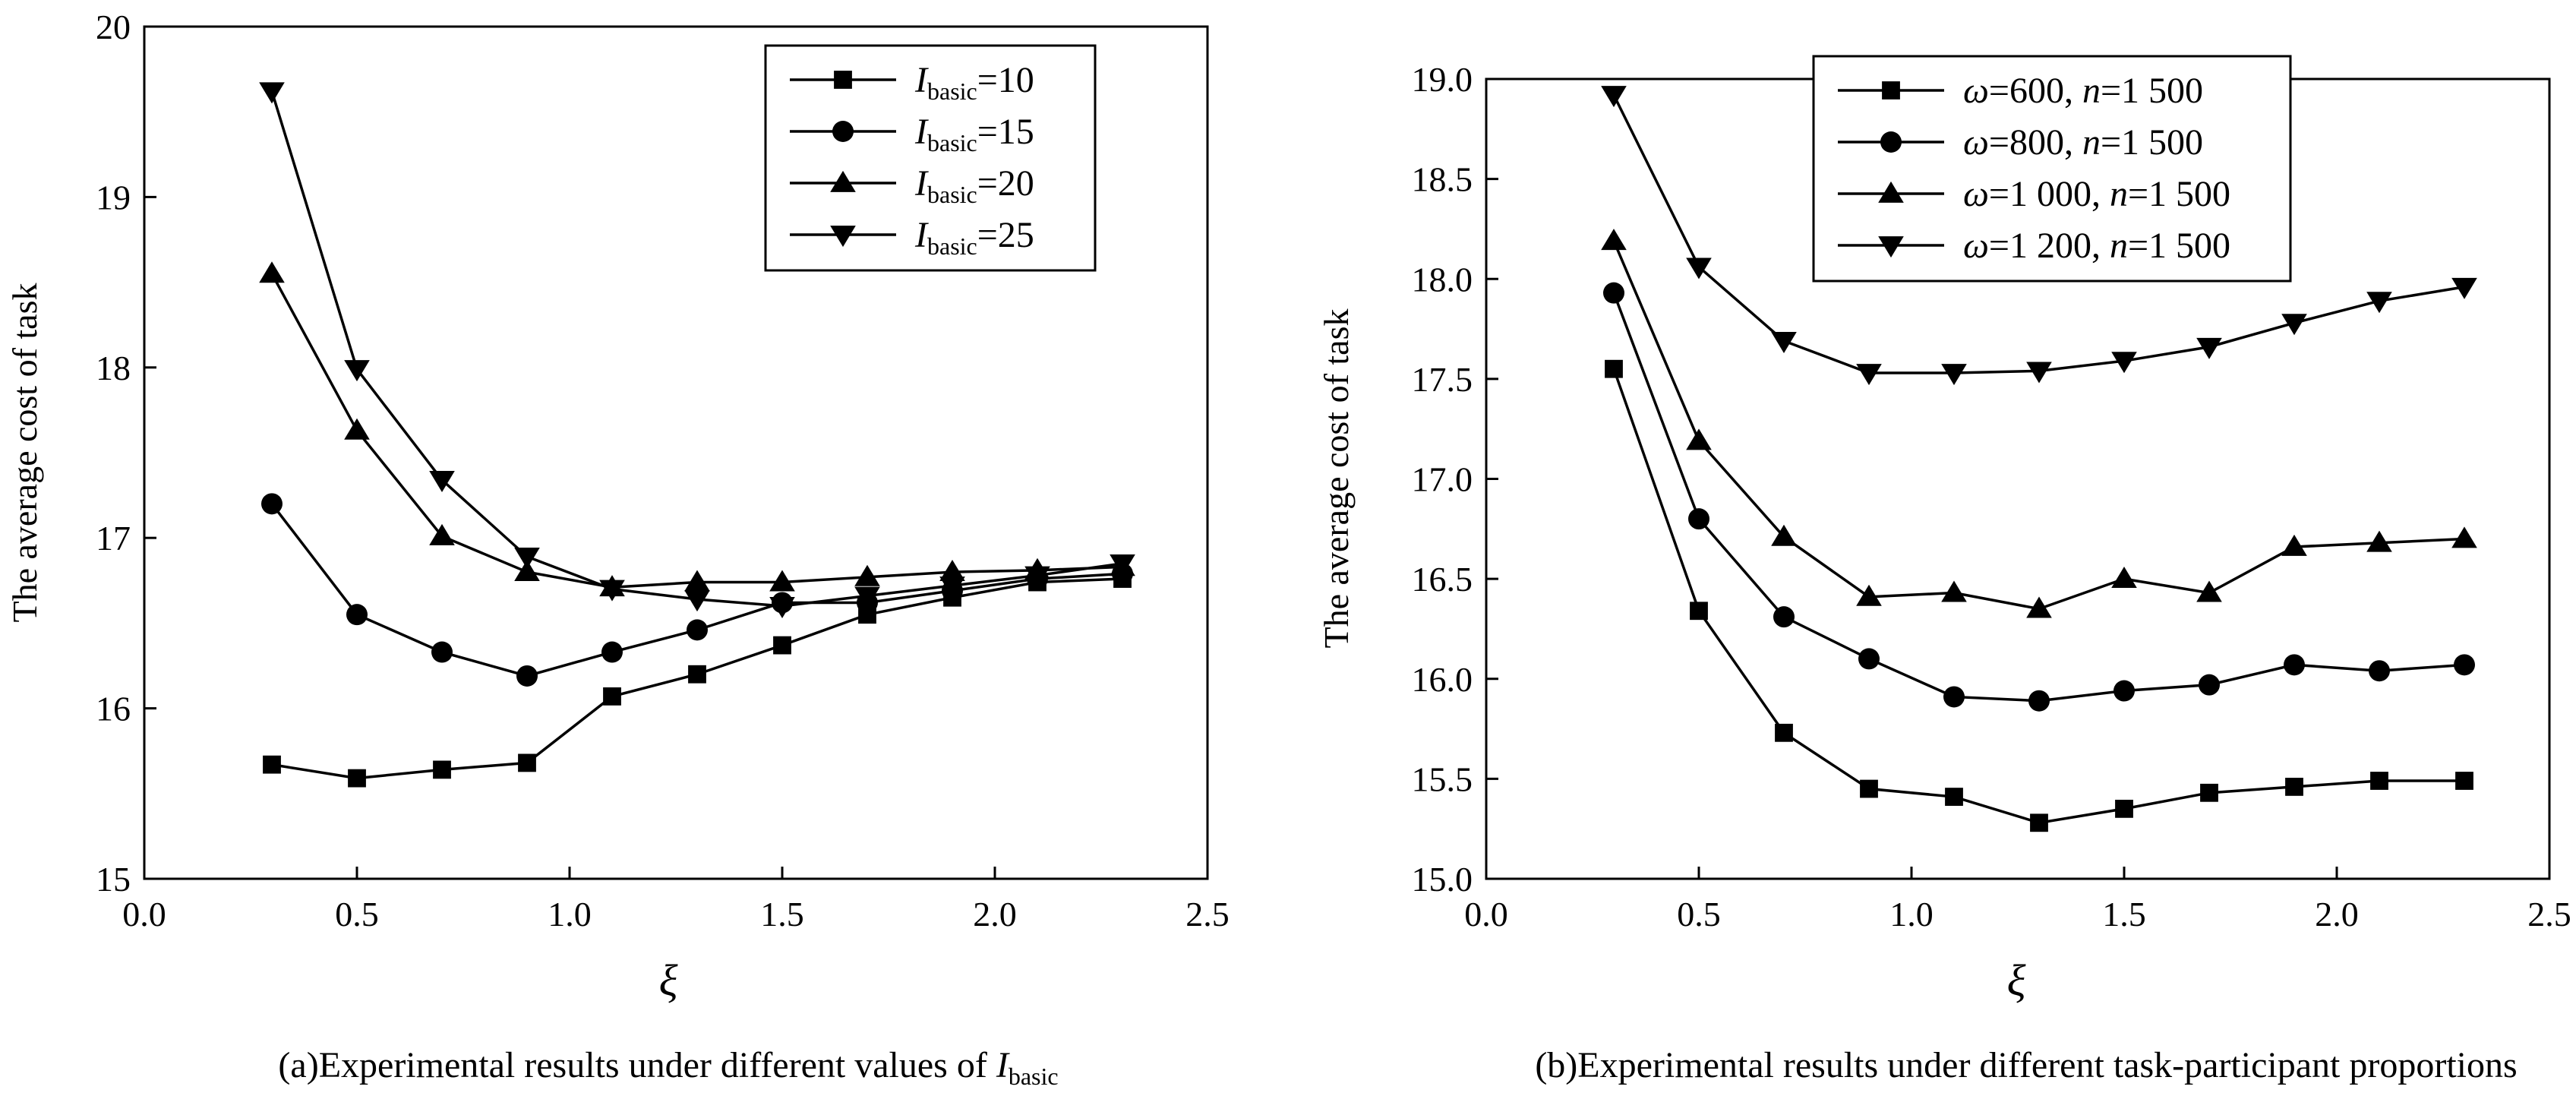 The image size is (2576, 1096). I want to click on y-tick-label: 16.5, so click(1442, 579).